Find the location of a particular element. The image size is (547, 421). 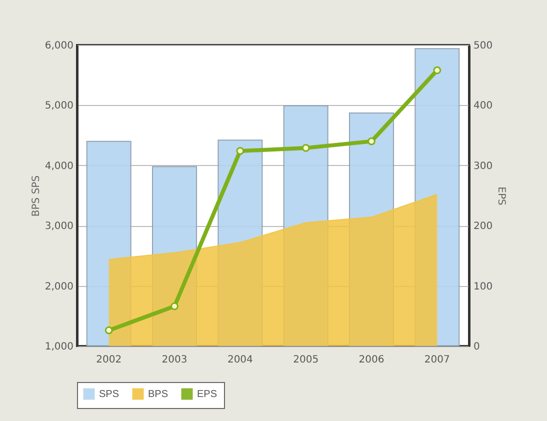

y2-tick-label: 100 is located at coordinates (483, 286).